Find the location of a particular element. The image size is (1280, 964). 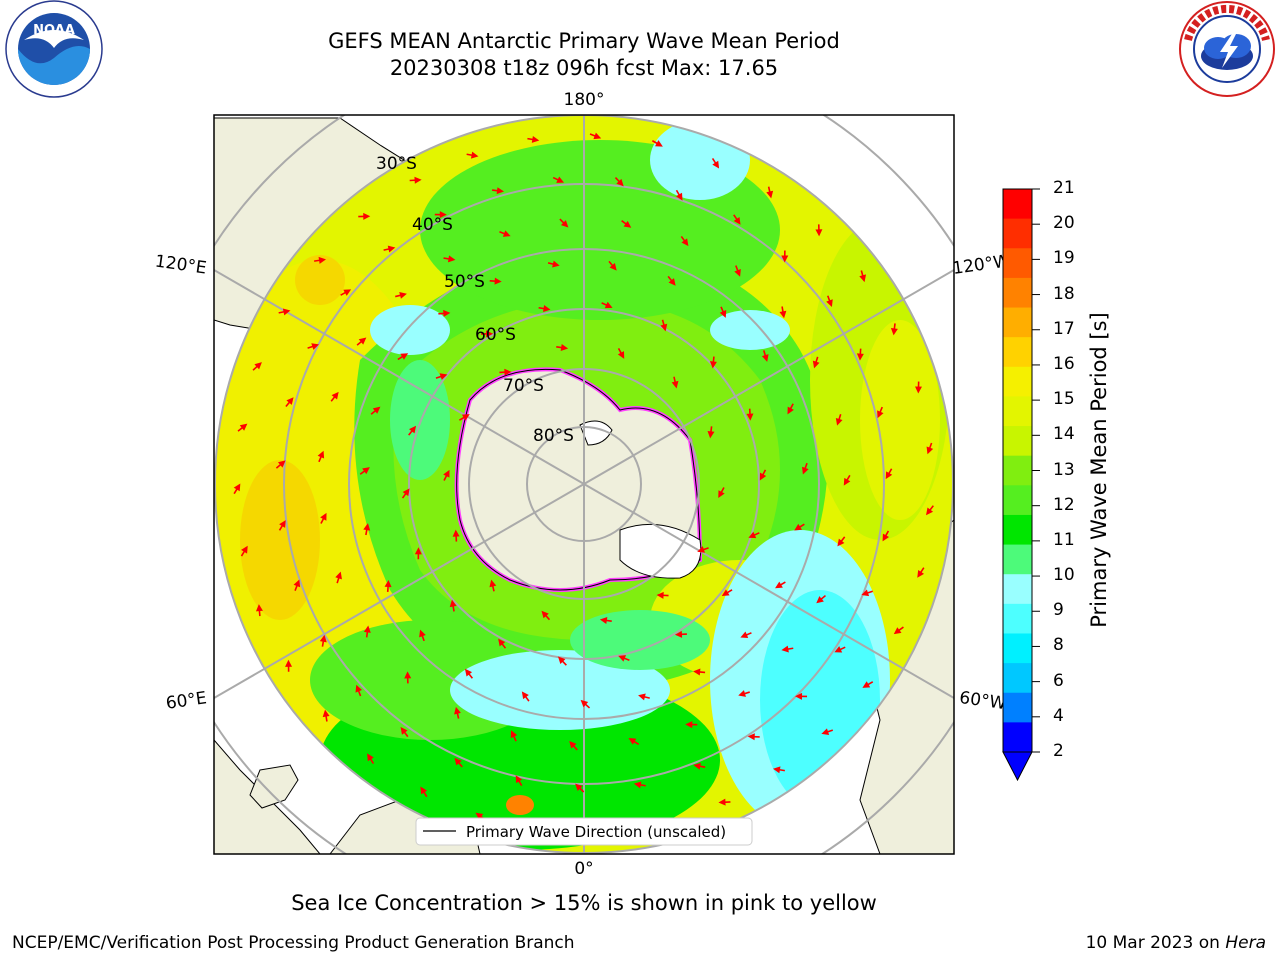

colorbar-tick-label: 21 is located at coordinates (1064, 188).